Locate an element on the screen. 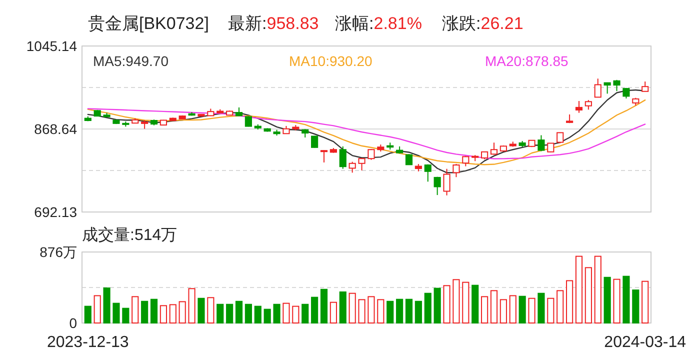  text: 最新:958.83 is located at coordinates (273, 23).